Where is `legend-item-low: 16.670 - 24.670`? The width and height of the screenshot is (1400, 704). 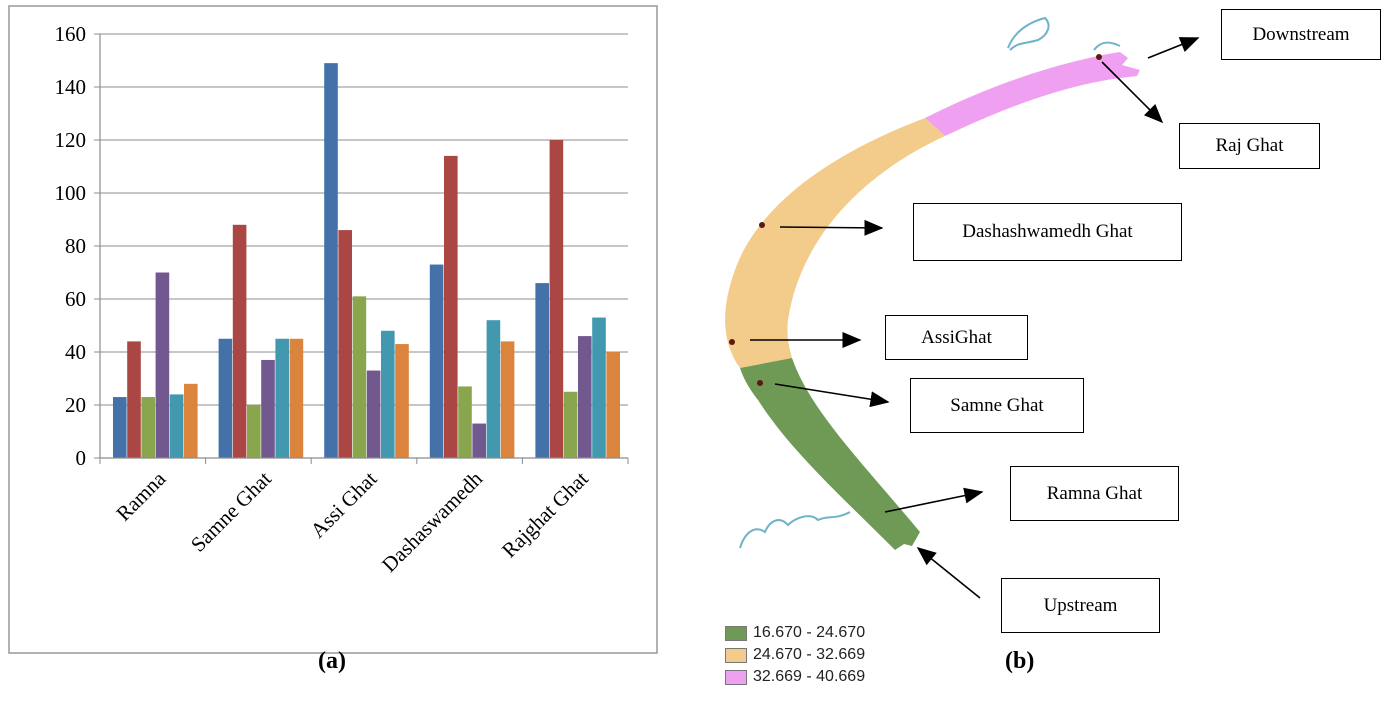 legend-item-low: 16.670 - 24.670 is located at coordinates (795, 633).